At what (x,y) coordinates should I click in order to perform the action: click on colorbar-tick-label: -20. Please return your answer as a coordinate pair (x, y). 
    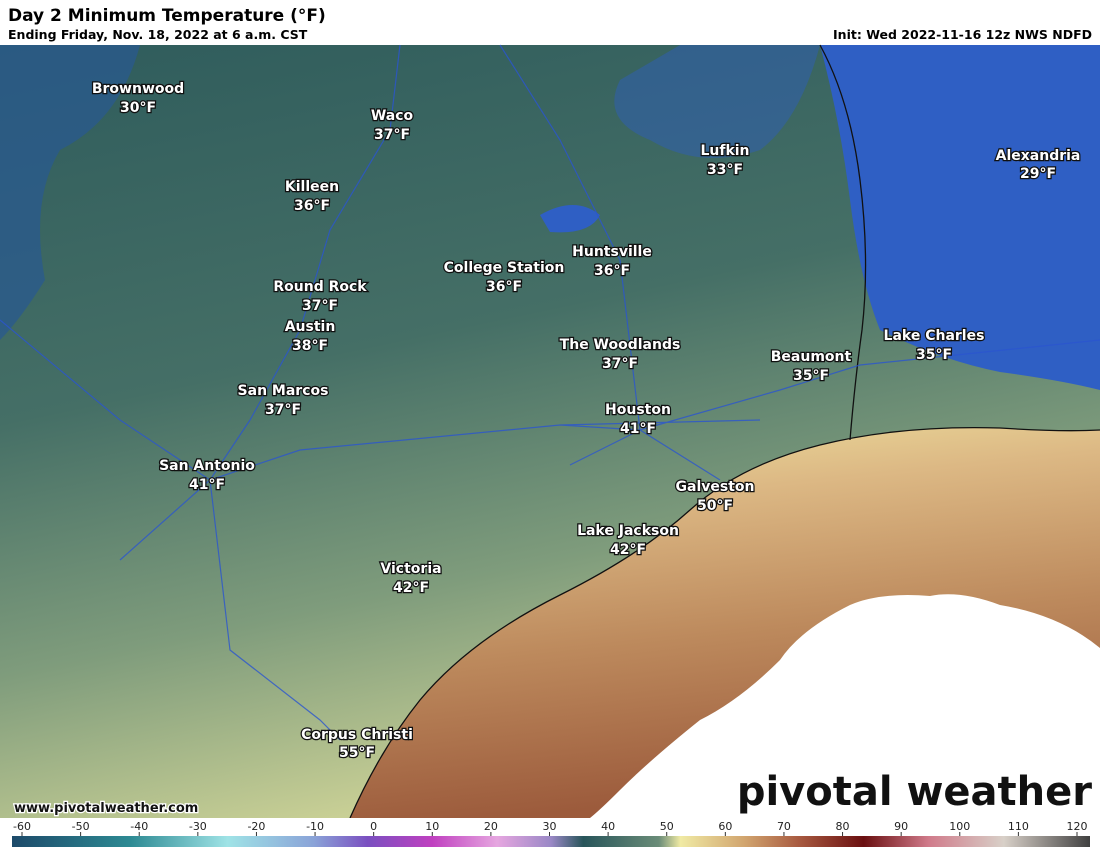
    Looking at the image, I should click on (256, 826).